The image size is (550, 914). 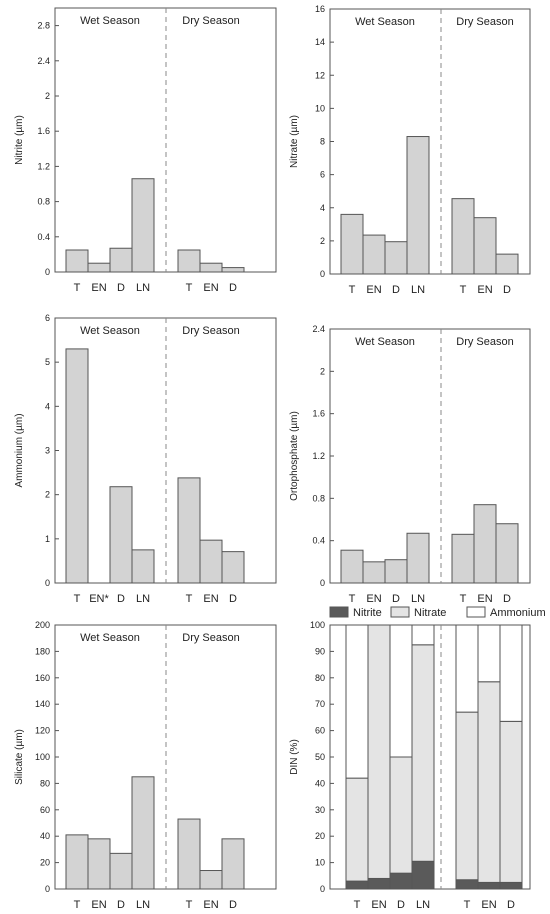 What do you see at coordinates (322, 208) in the screenshot?
I see `y-tick-label: 4` at bounding box center [322, 208].